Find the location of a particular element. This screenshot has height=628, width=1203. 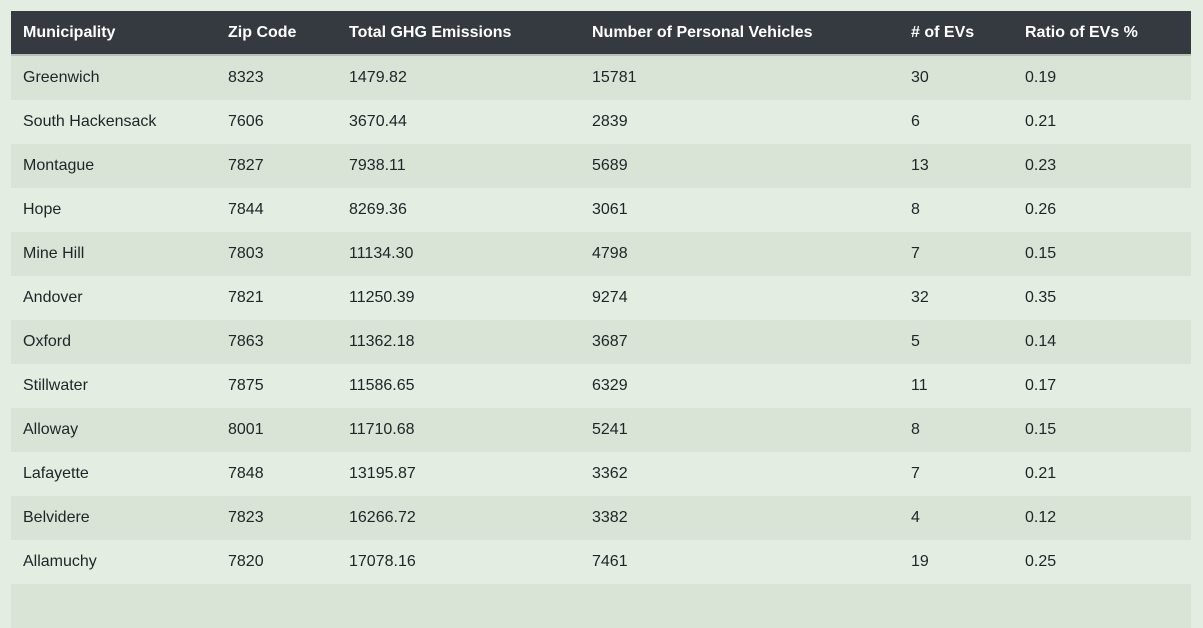

zip-code-cell: 7823 is located at coordinates (246, 517).